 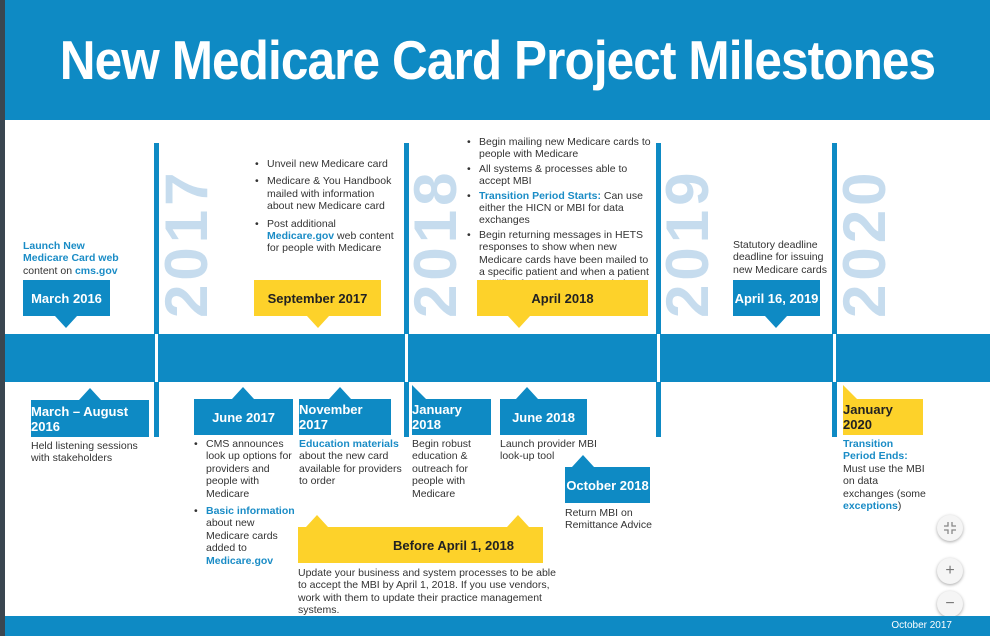 I want to click on divider-2018, so click(x=406, y=290).